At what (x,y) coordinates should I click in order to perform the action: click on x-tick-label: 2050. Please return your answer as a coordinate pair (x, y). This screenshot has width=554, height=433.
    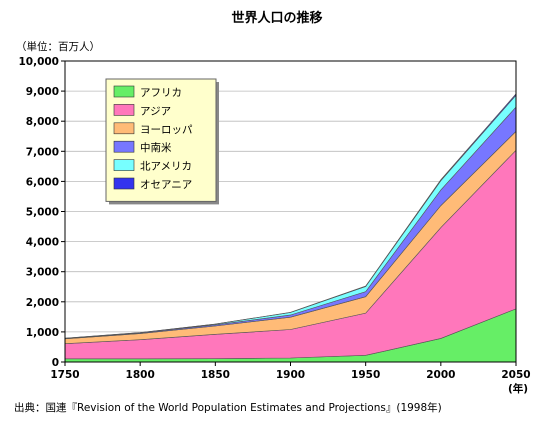
    Looking at the image, I should click on (515, 375).